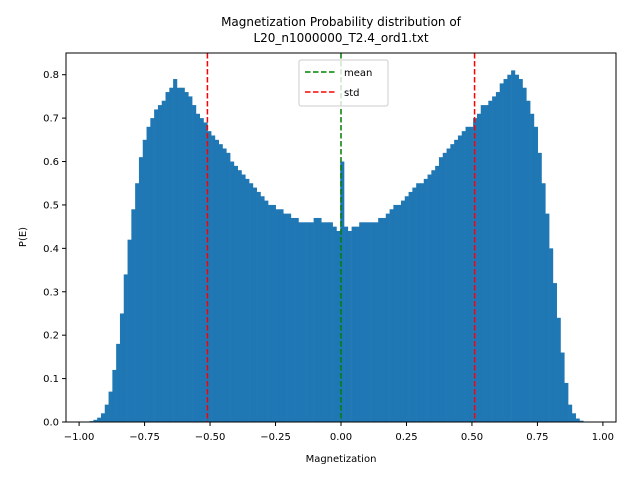 Image resolution: width=640 pixels, height=480 pixels. I want to click on y-tick-label: 0.0, so click(51, 423).